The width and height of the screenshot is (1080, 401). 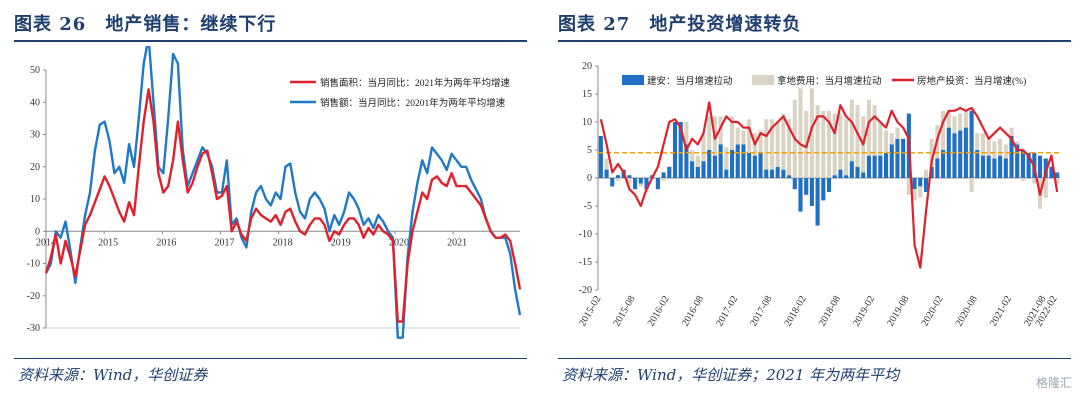 I want to click on x-tick-label: 2021, so click(x=457, y=242).